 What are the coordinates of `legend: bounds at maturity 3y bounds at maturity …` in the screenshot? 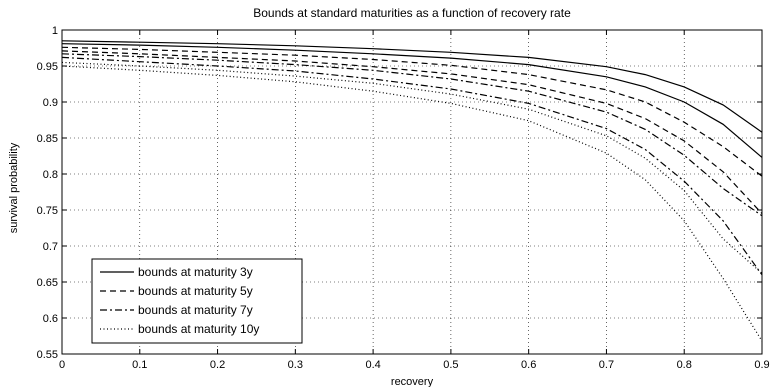 It's located at (197, 301).